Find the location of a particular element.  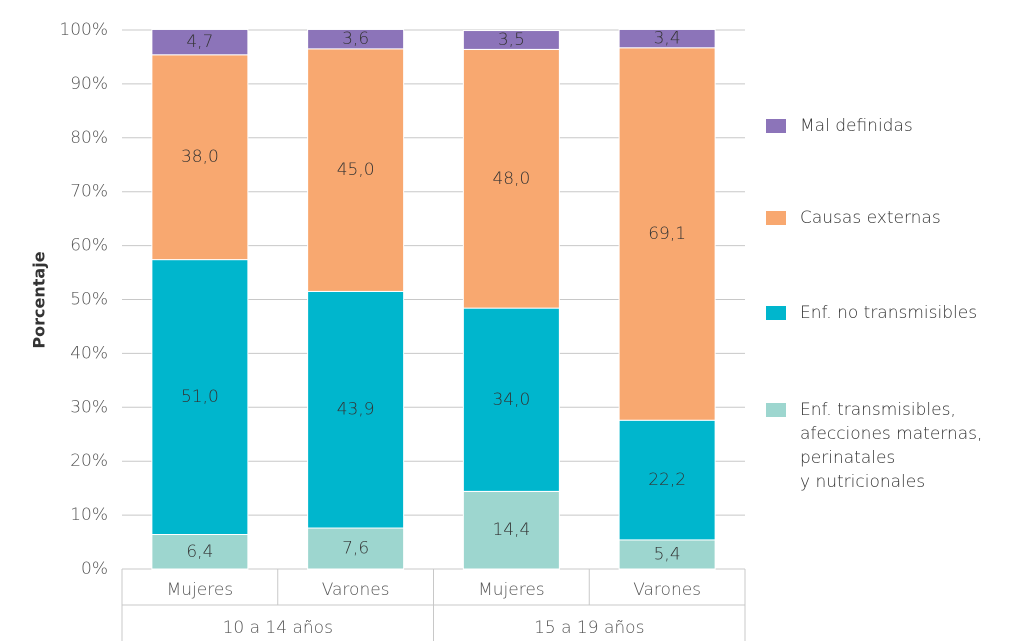

y-tick-label: 30% is located at coordinates (89, 407).